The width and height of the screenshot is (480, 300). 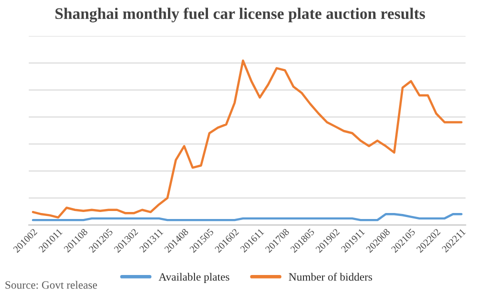 What do you see at coordinates (194, 277) in the screenshot?
I see `legend-label: Available plates` at bounding box center [194, 277].